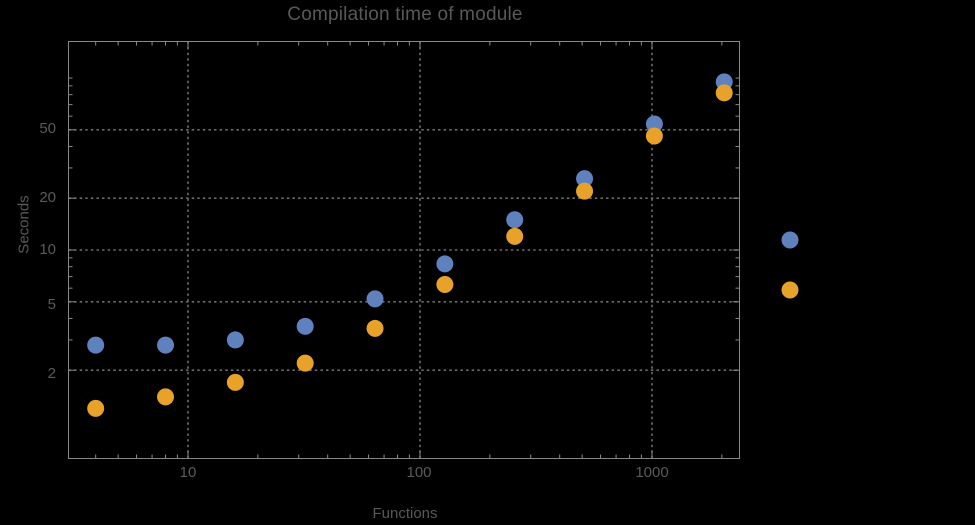 The width and height of the screenshot is (975, 525). I want to click on y-tick-label-20: 20, so click(47, 197).